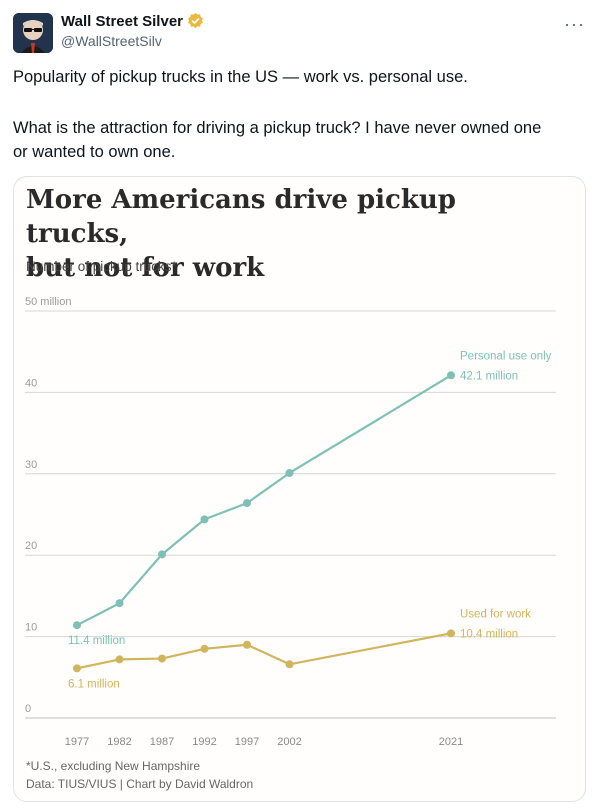 The image size is (600, 810). What do you see at coordinates (289, 742) in the screenshot?
I see `x-tick-label: 2002` at bounding box center [289, 742].